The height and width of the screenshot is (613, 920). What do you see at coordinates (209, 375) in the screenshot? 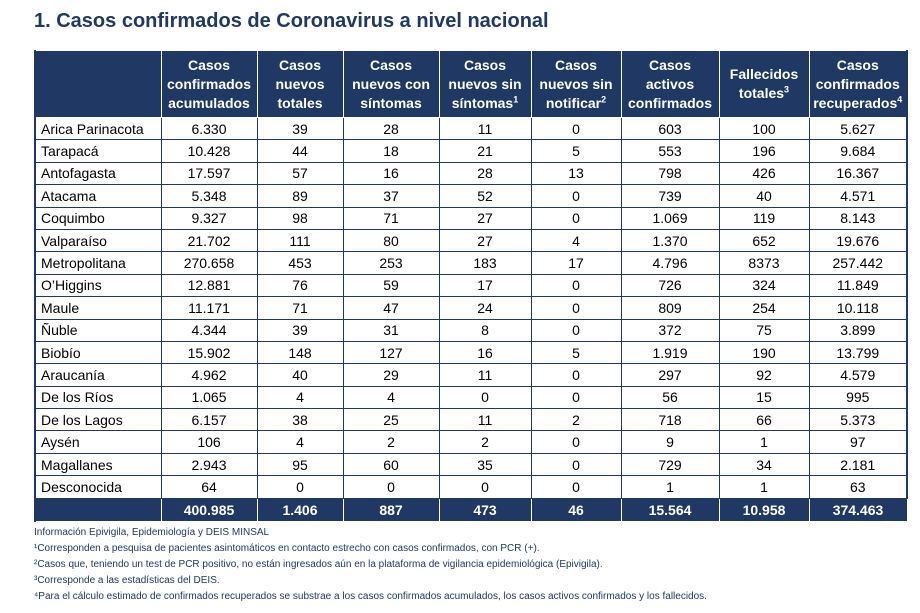
I see `table-cell: 4.962` at bounding box center [209, 375].